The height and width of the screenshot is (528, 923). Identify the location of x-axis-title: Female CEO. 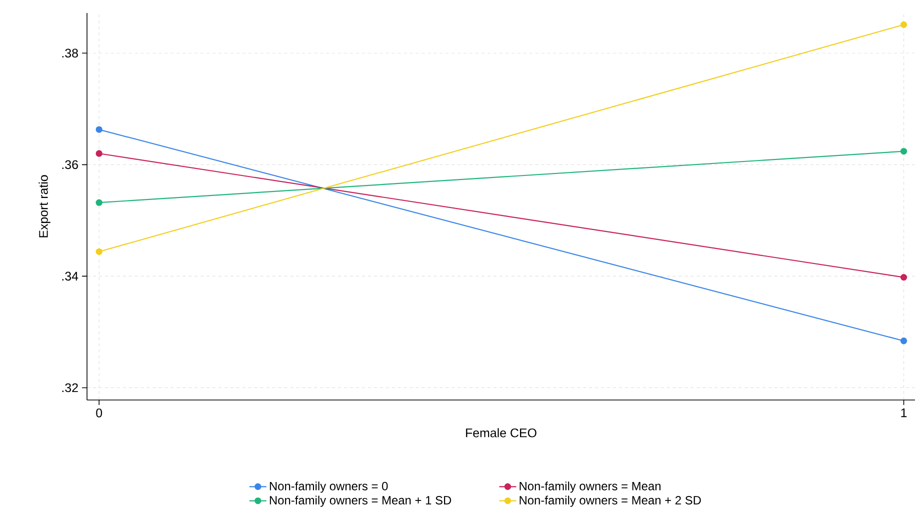
(501, 433).